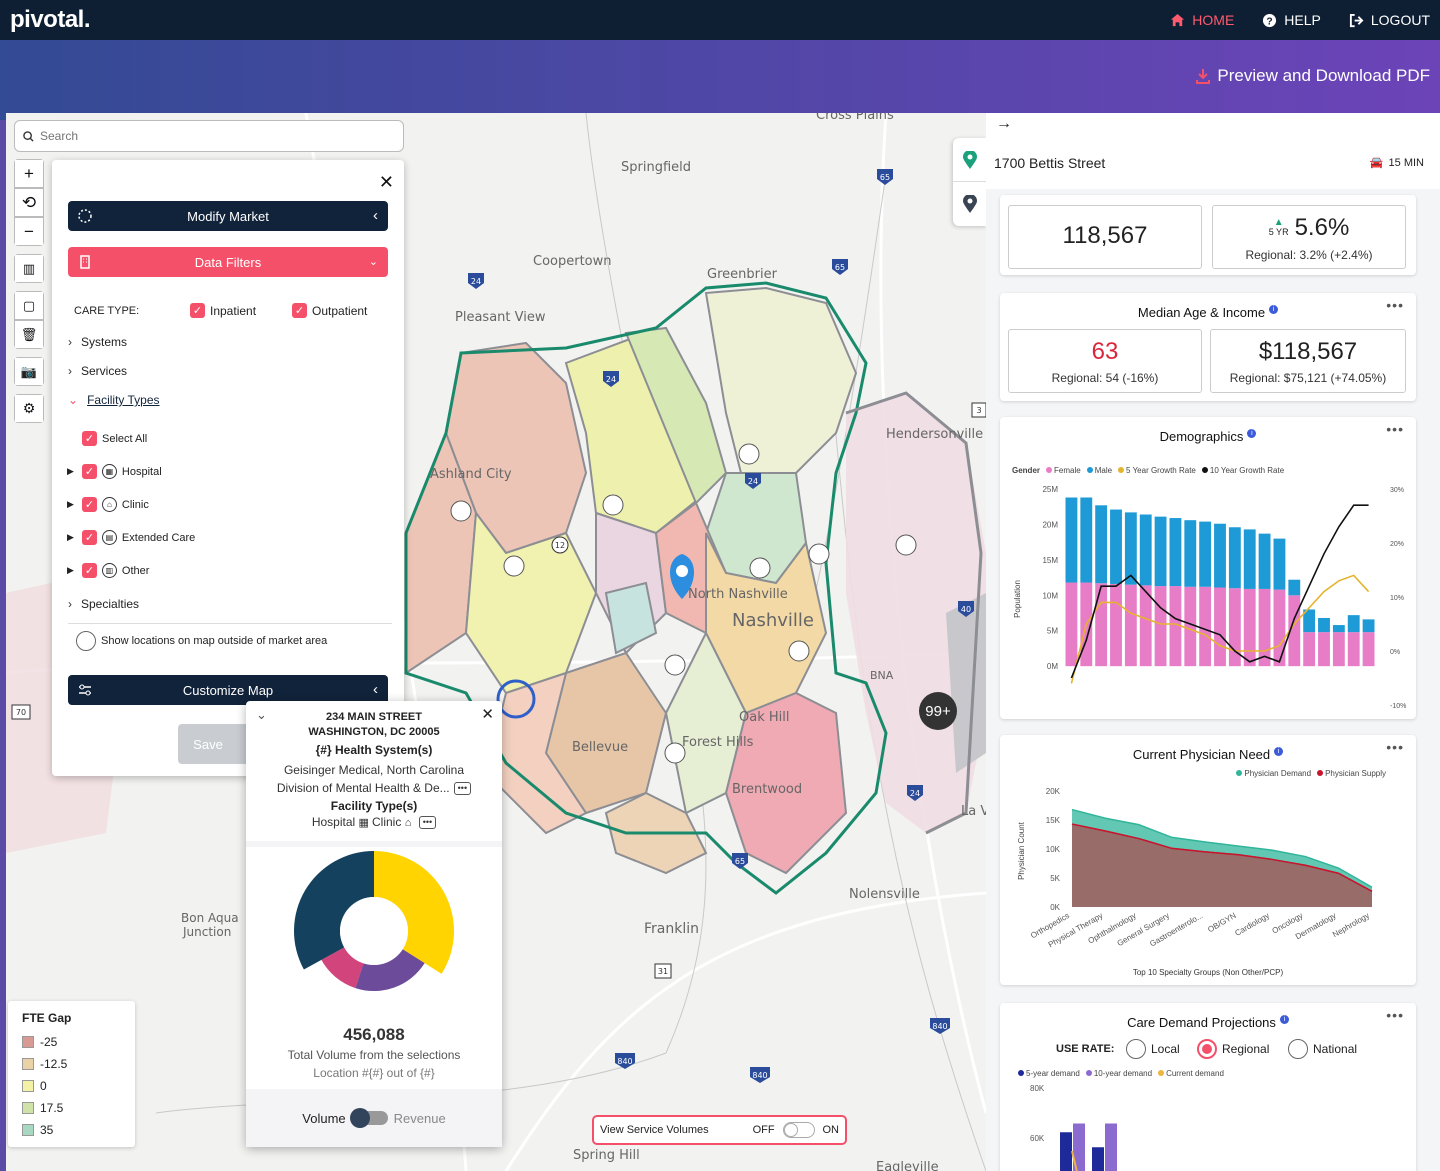  Describe the element at coordinates (217, 136) in the screenshot. I see `search-input` at that location.